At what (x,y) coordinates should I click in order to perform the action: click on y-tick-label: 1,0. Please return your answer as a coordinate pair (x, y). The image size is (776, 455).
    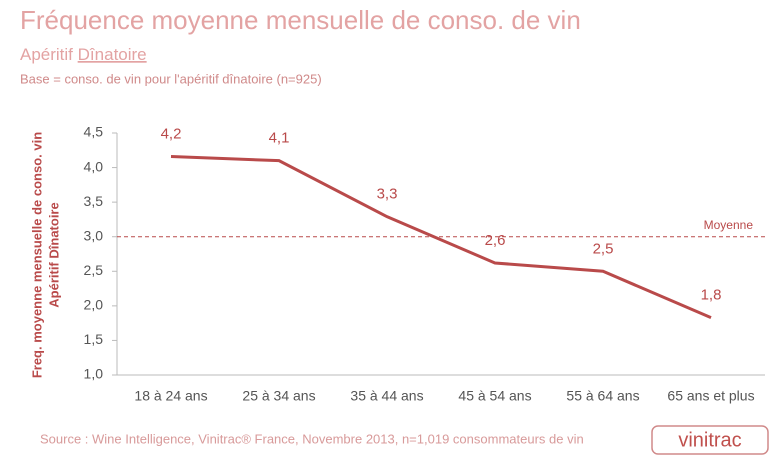
    Looking at the image, I should click on (94, 374).